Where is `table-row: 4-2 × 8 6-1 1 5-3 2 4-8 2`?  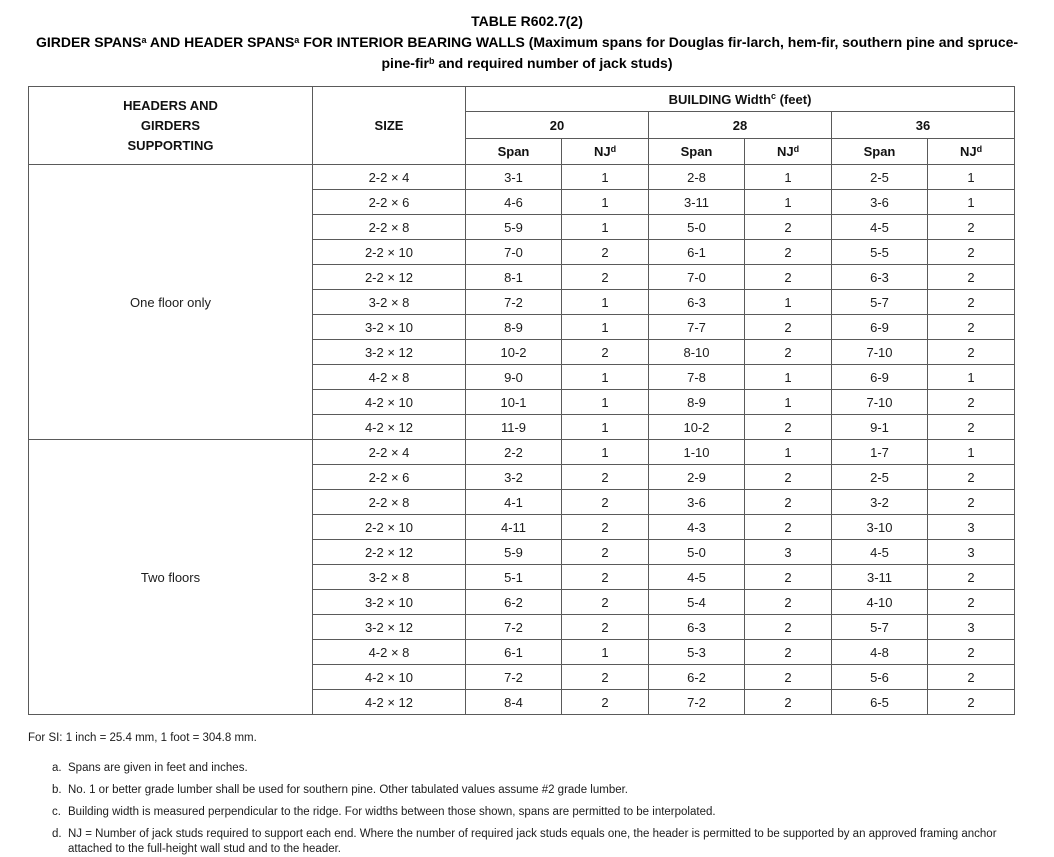
table-row: 4-2 × 8 6-1 1 5-3 2 4-8 2 is located at coordinates (522, 652).